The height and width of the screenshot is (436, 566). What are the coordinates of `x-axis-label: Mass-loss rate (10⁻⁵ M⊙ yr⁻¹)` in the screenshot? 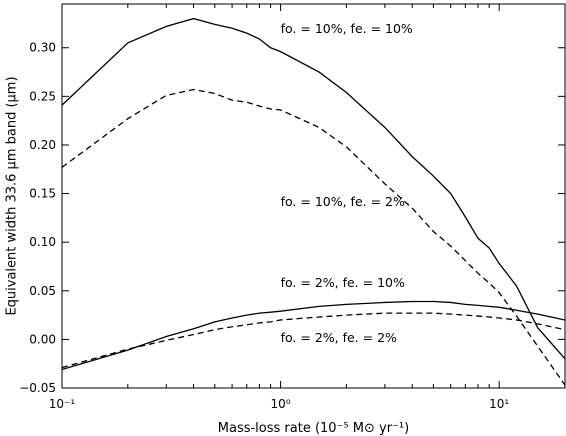 It's located at (313, 428).